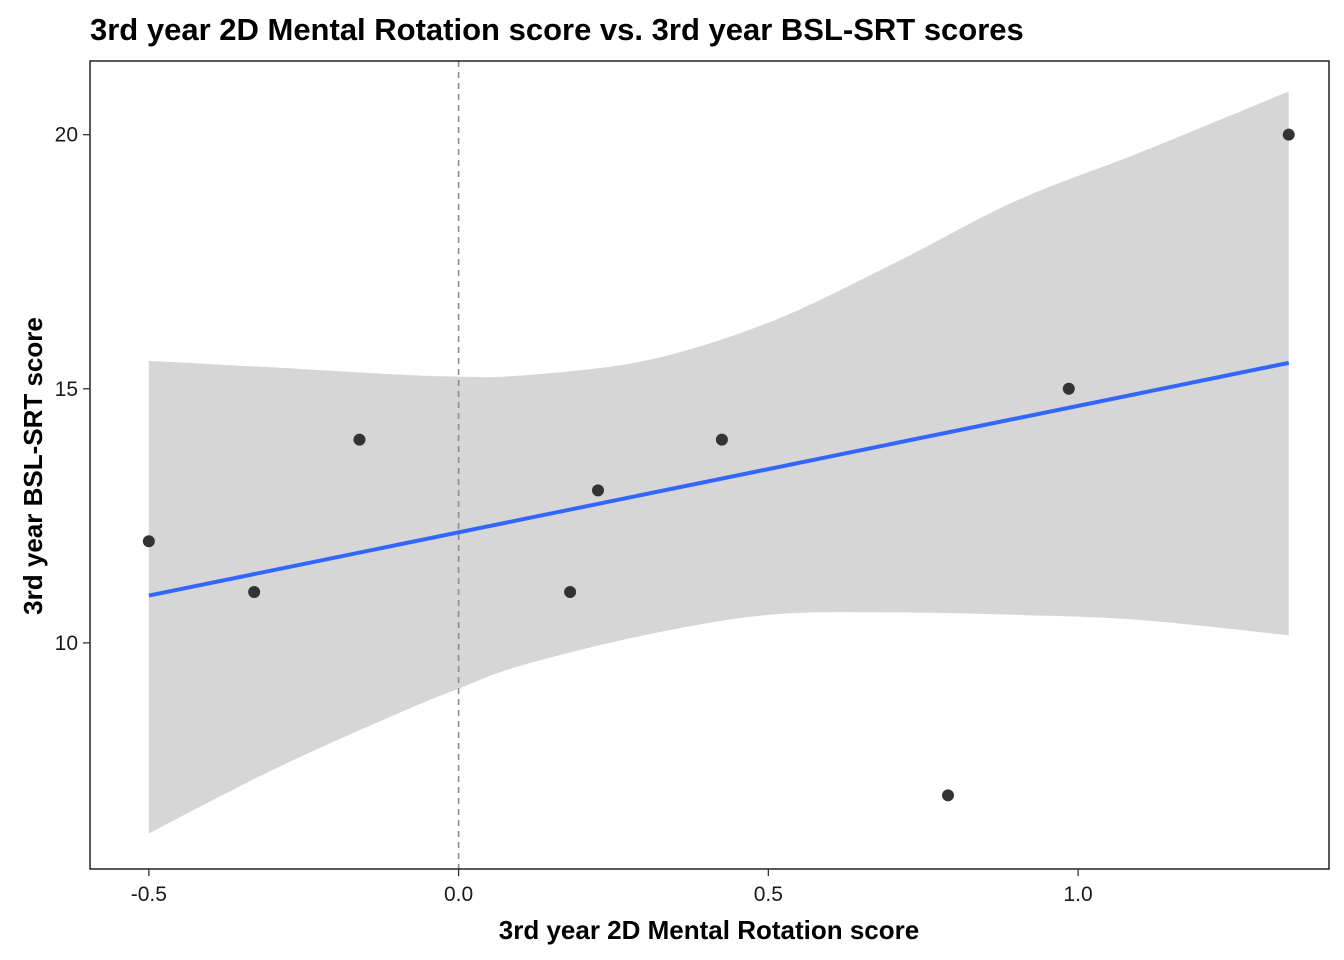 The height and width of the screenshot is (960, 1344). What do you see at coordinates (458, 894) in the screenshot?
I see `x-tick-label: 0.0` at bounding box center [458, 894].